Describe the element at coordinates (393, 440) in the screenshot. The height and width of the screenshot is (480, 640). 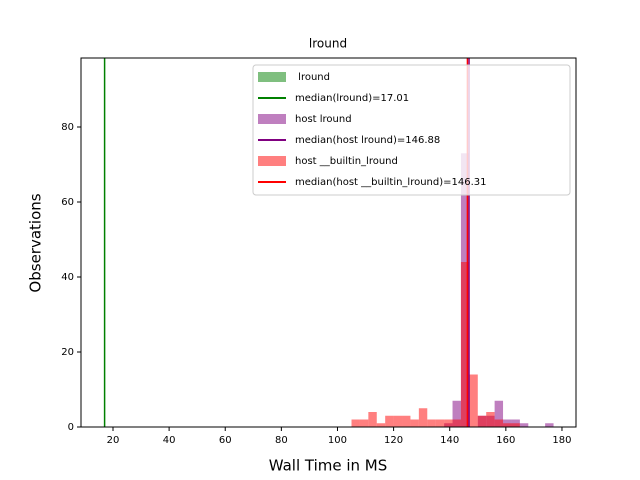
I see `x-tick-label: 120` at that location.